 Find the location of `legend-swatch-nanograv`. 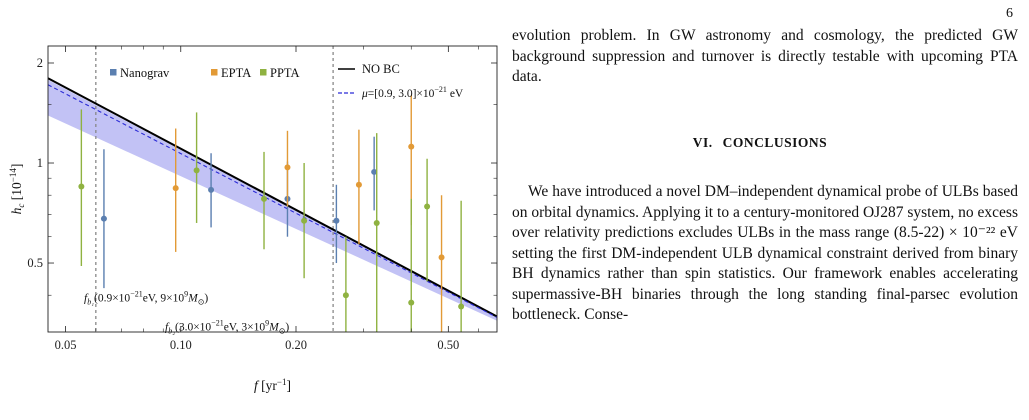

legend-swatch-nanograv is located at coordinates (113, 72).